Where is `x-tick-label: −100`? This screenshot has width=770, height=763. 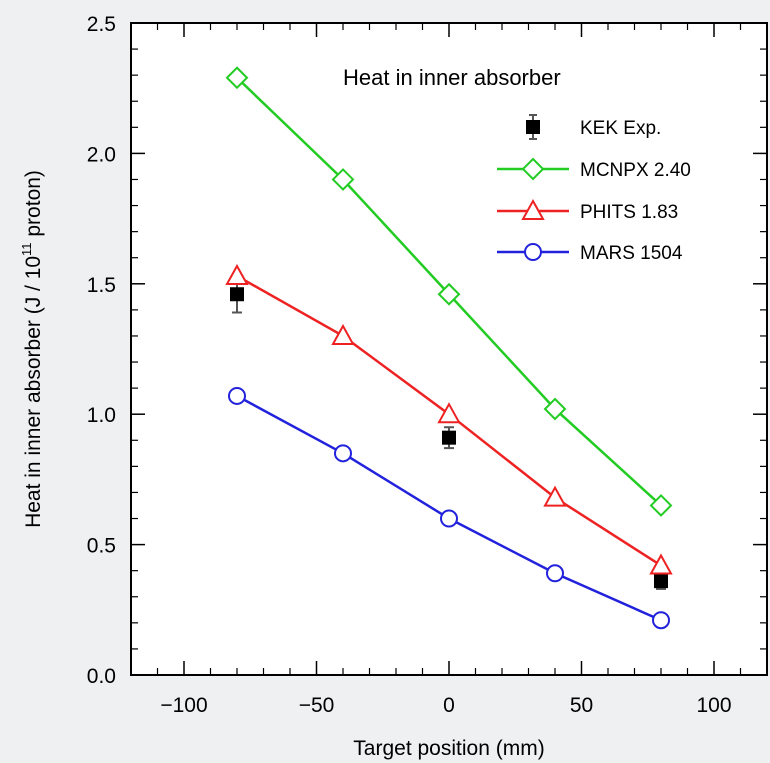
x-tick-label: −100 is located at coordinates (183, 705).